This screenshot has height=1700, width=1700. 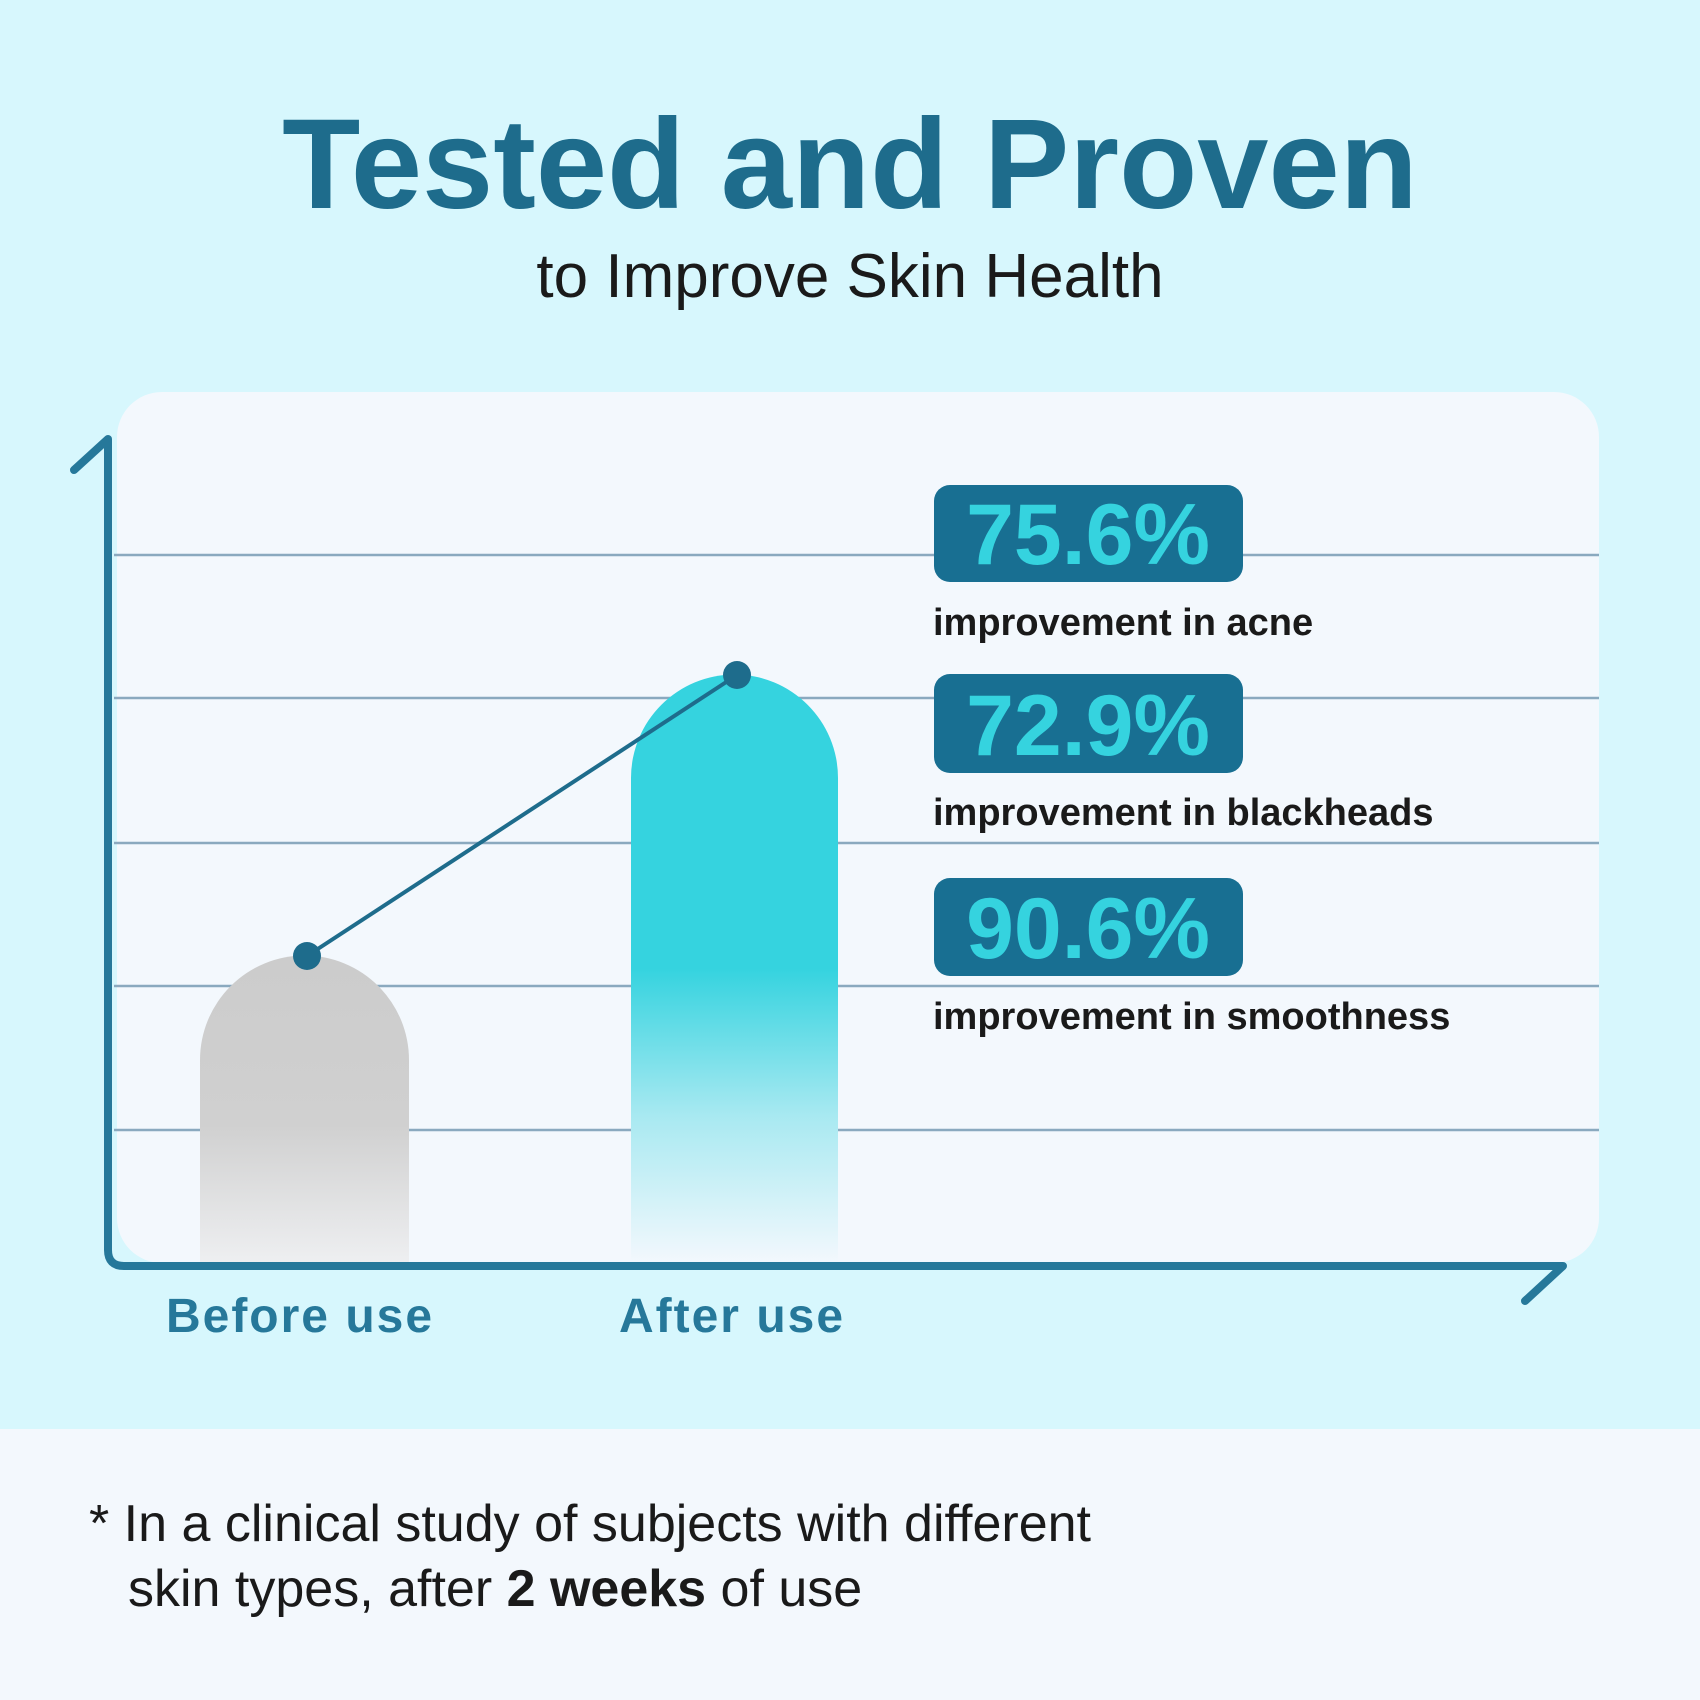 What do you see at coordinates (304, 1109) in the screenshot?
I see `before-bar` at bounding box center [304, 1109].